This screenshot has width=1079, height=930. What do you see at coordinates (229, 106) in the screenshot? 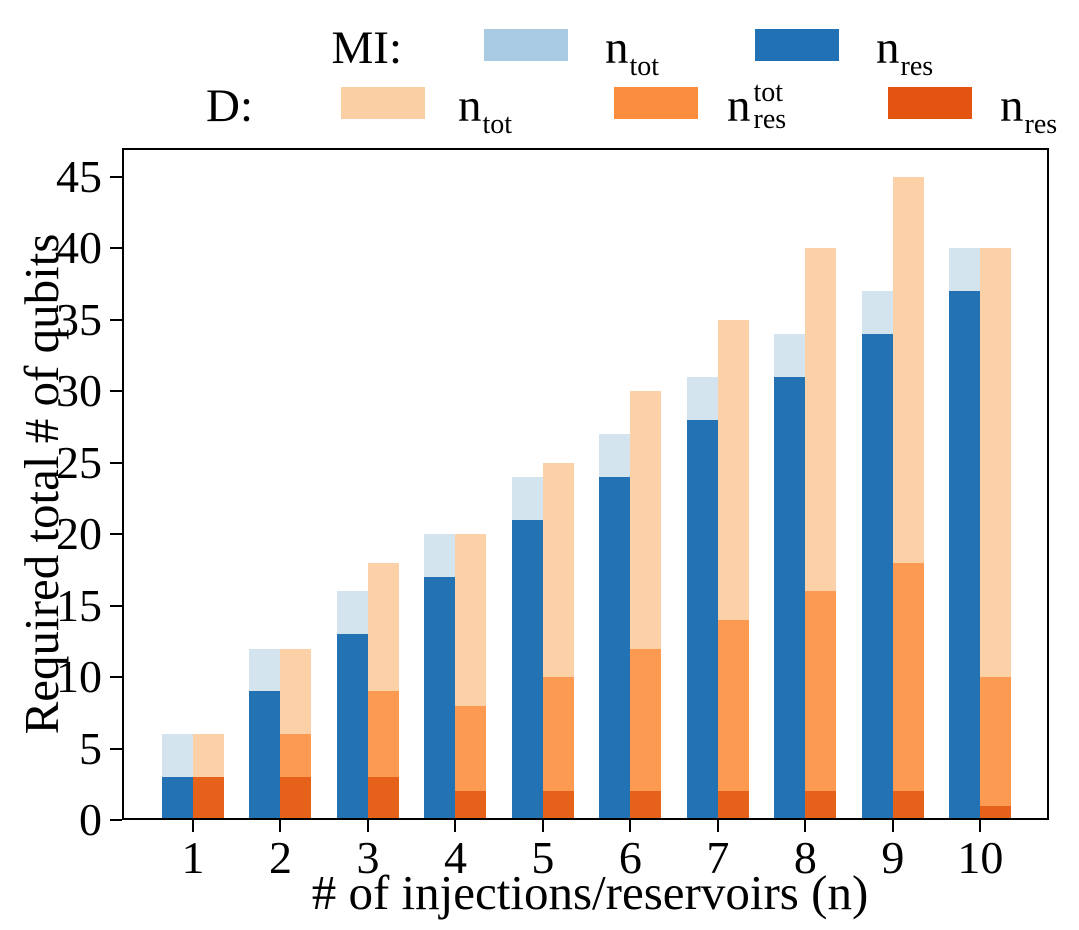
I see `legend-group-label-d: D:` at bounding box center [229, 106].